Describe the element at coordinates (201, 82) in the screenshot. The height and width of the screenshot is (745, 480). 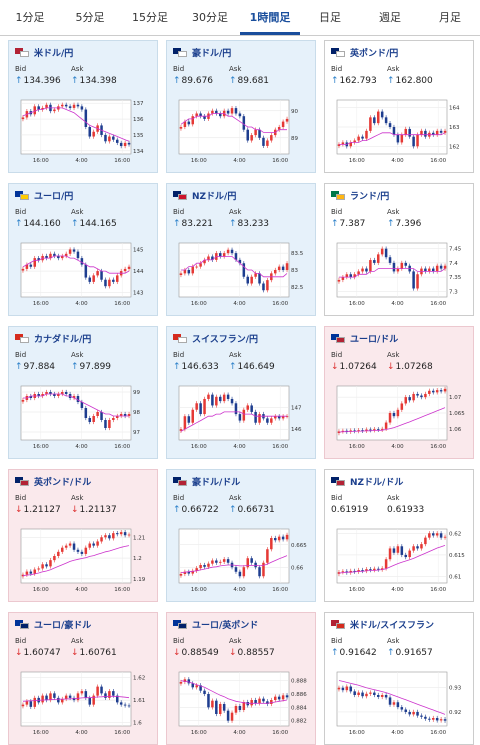
I see `bid-price: ↑89.676` at that location.